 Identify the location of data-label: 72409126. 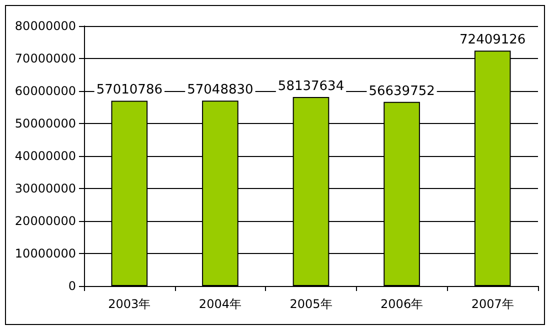
(493, 40).